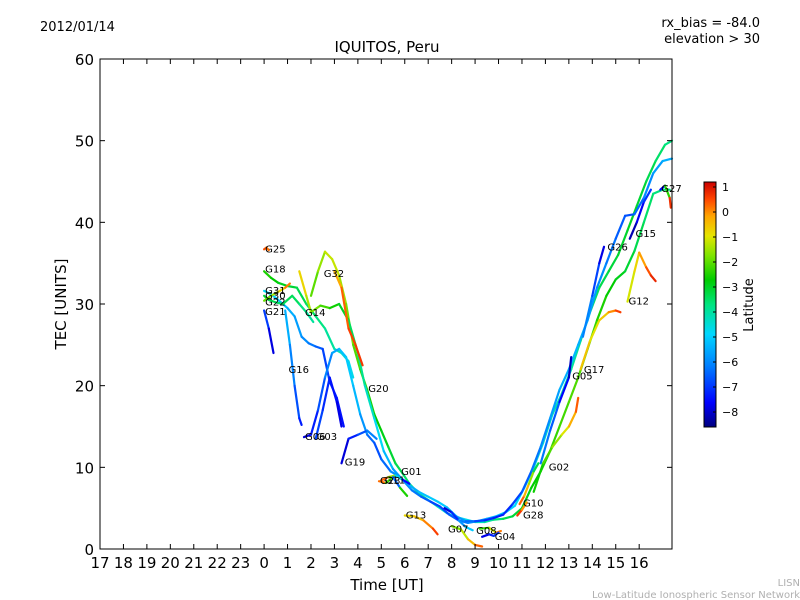 The width and height of the screenshot is (800, 600). I want to click on series-g12, so click(641, 277).